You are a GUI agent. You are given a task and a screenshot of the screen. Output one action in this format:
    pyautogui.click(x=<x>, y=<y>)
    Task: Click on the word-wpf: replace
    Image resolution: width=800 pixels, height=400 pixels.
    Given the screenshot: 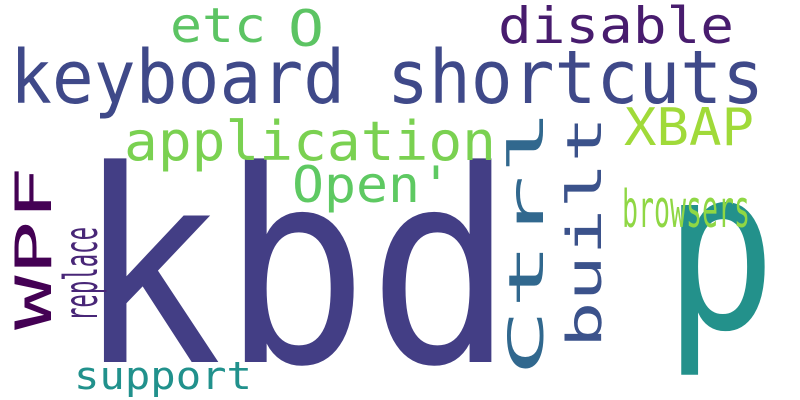 What is the action you would take?
    pyautogui.click(x=81, y=274)
    